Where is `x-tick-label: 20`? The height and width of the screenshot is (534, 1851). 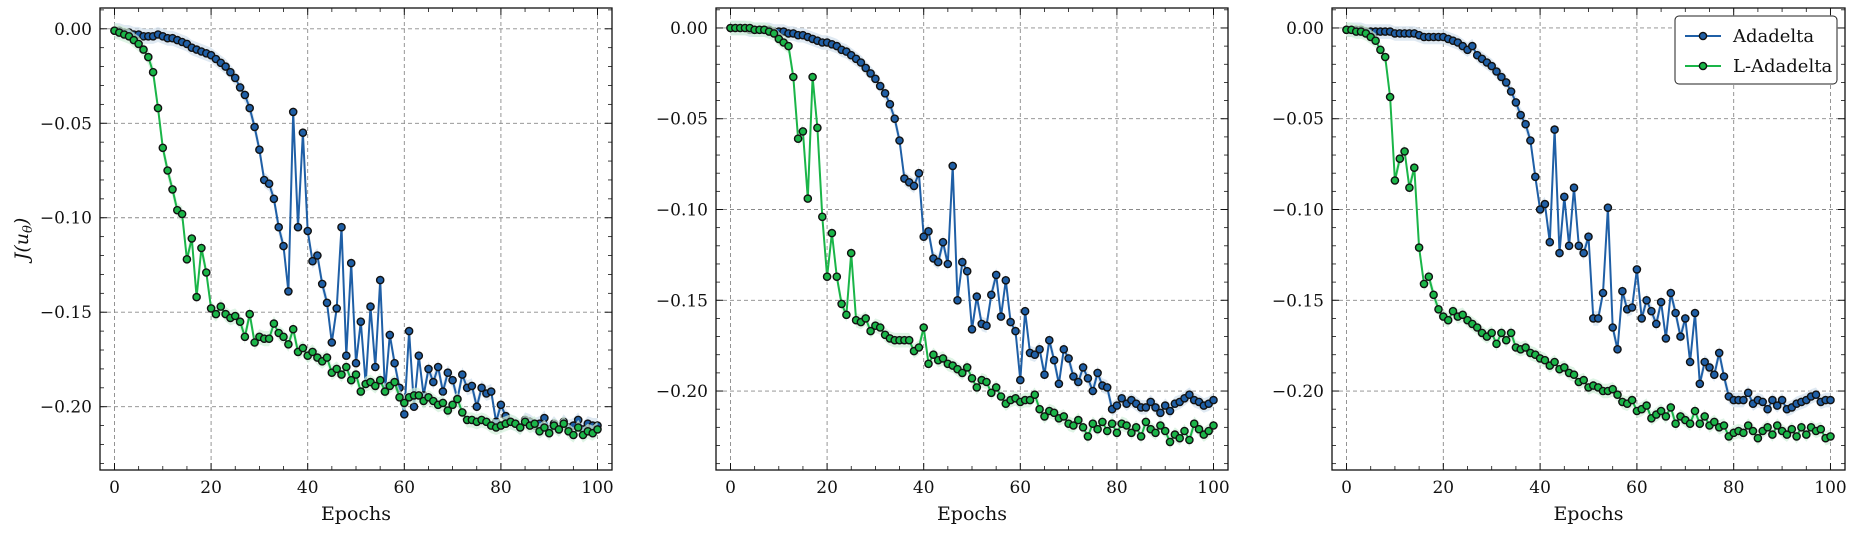
x-tick-label: 20 is located at coordinates (827, 488).